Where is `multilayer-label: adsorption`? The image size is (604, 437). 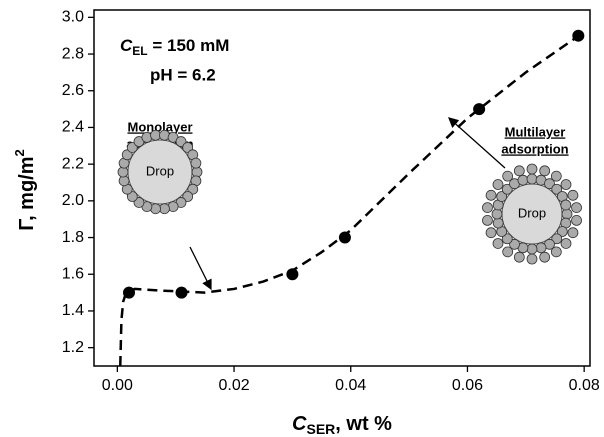 multilayer-label: adsorption is located at coordinates (534, 148).